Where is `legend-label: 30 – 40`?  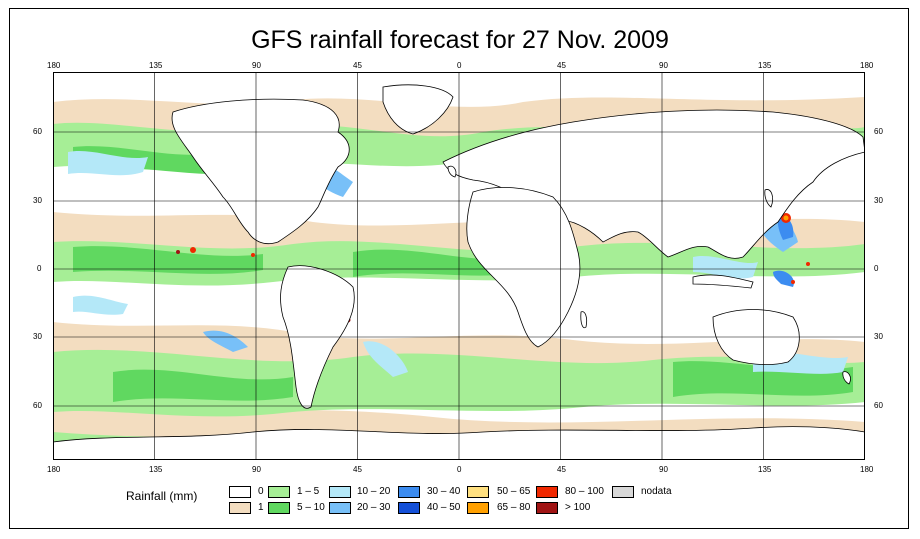 legend-label: 30 – 40 is located at coordinates (444, 491).